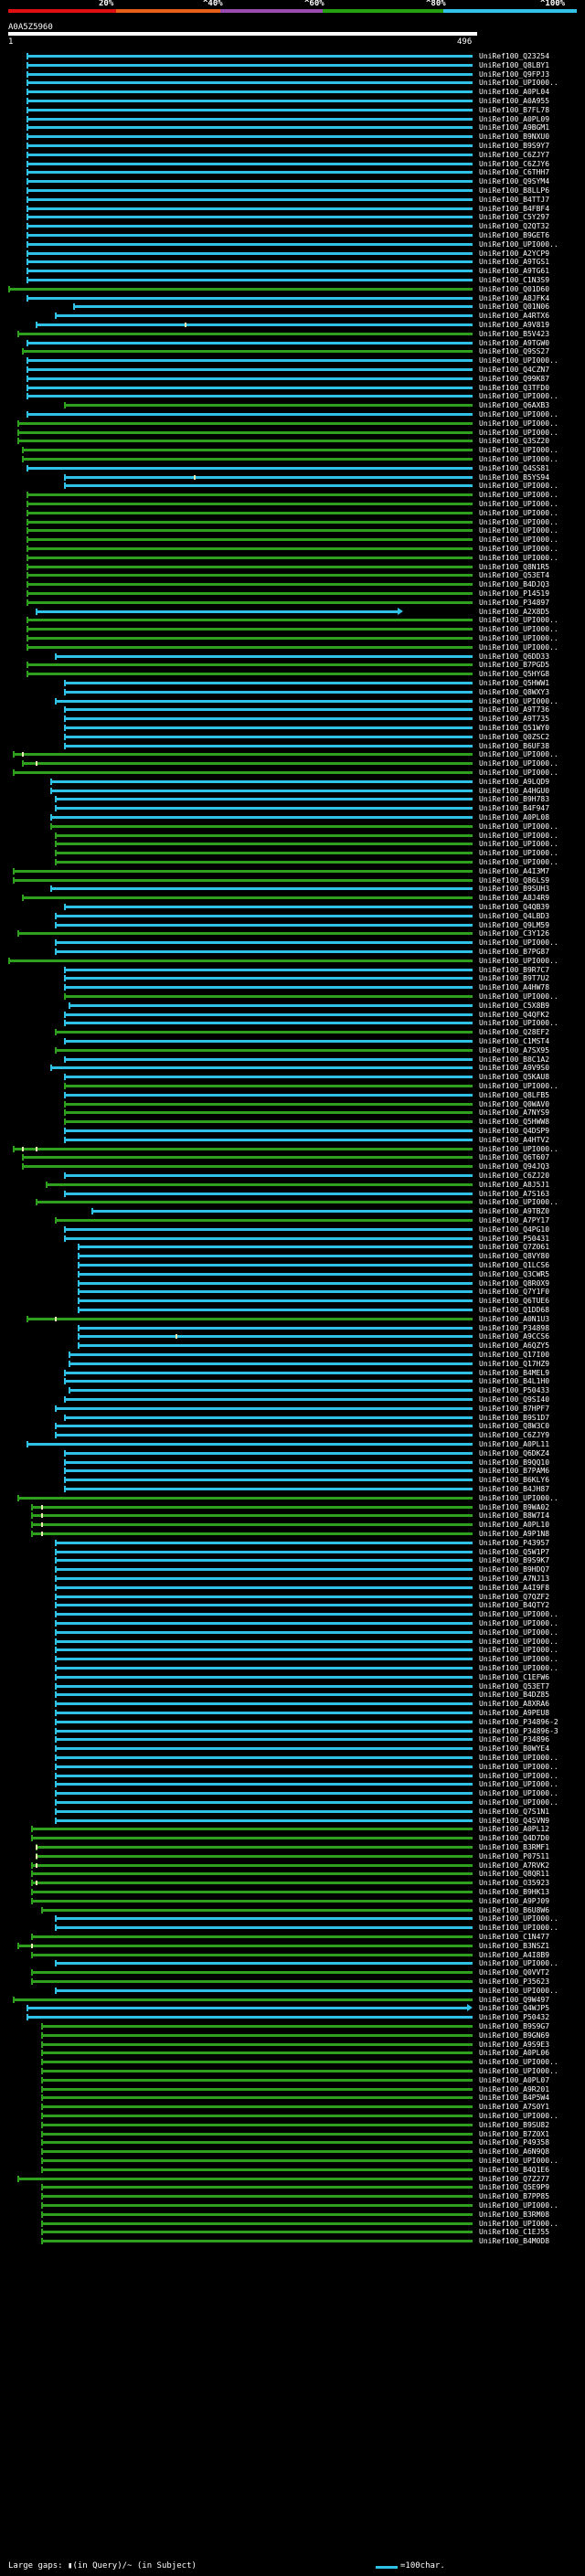  I want to click on hit-row: UniRef100_Q5E9P9, so click(293, 2187).